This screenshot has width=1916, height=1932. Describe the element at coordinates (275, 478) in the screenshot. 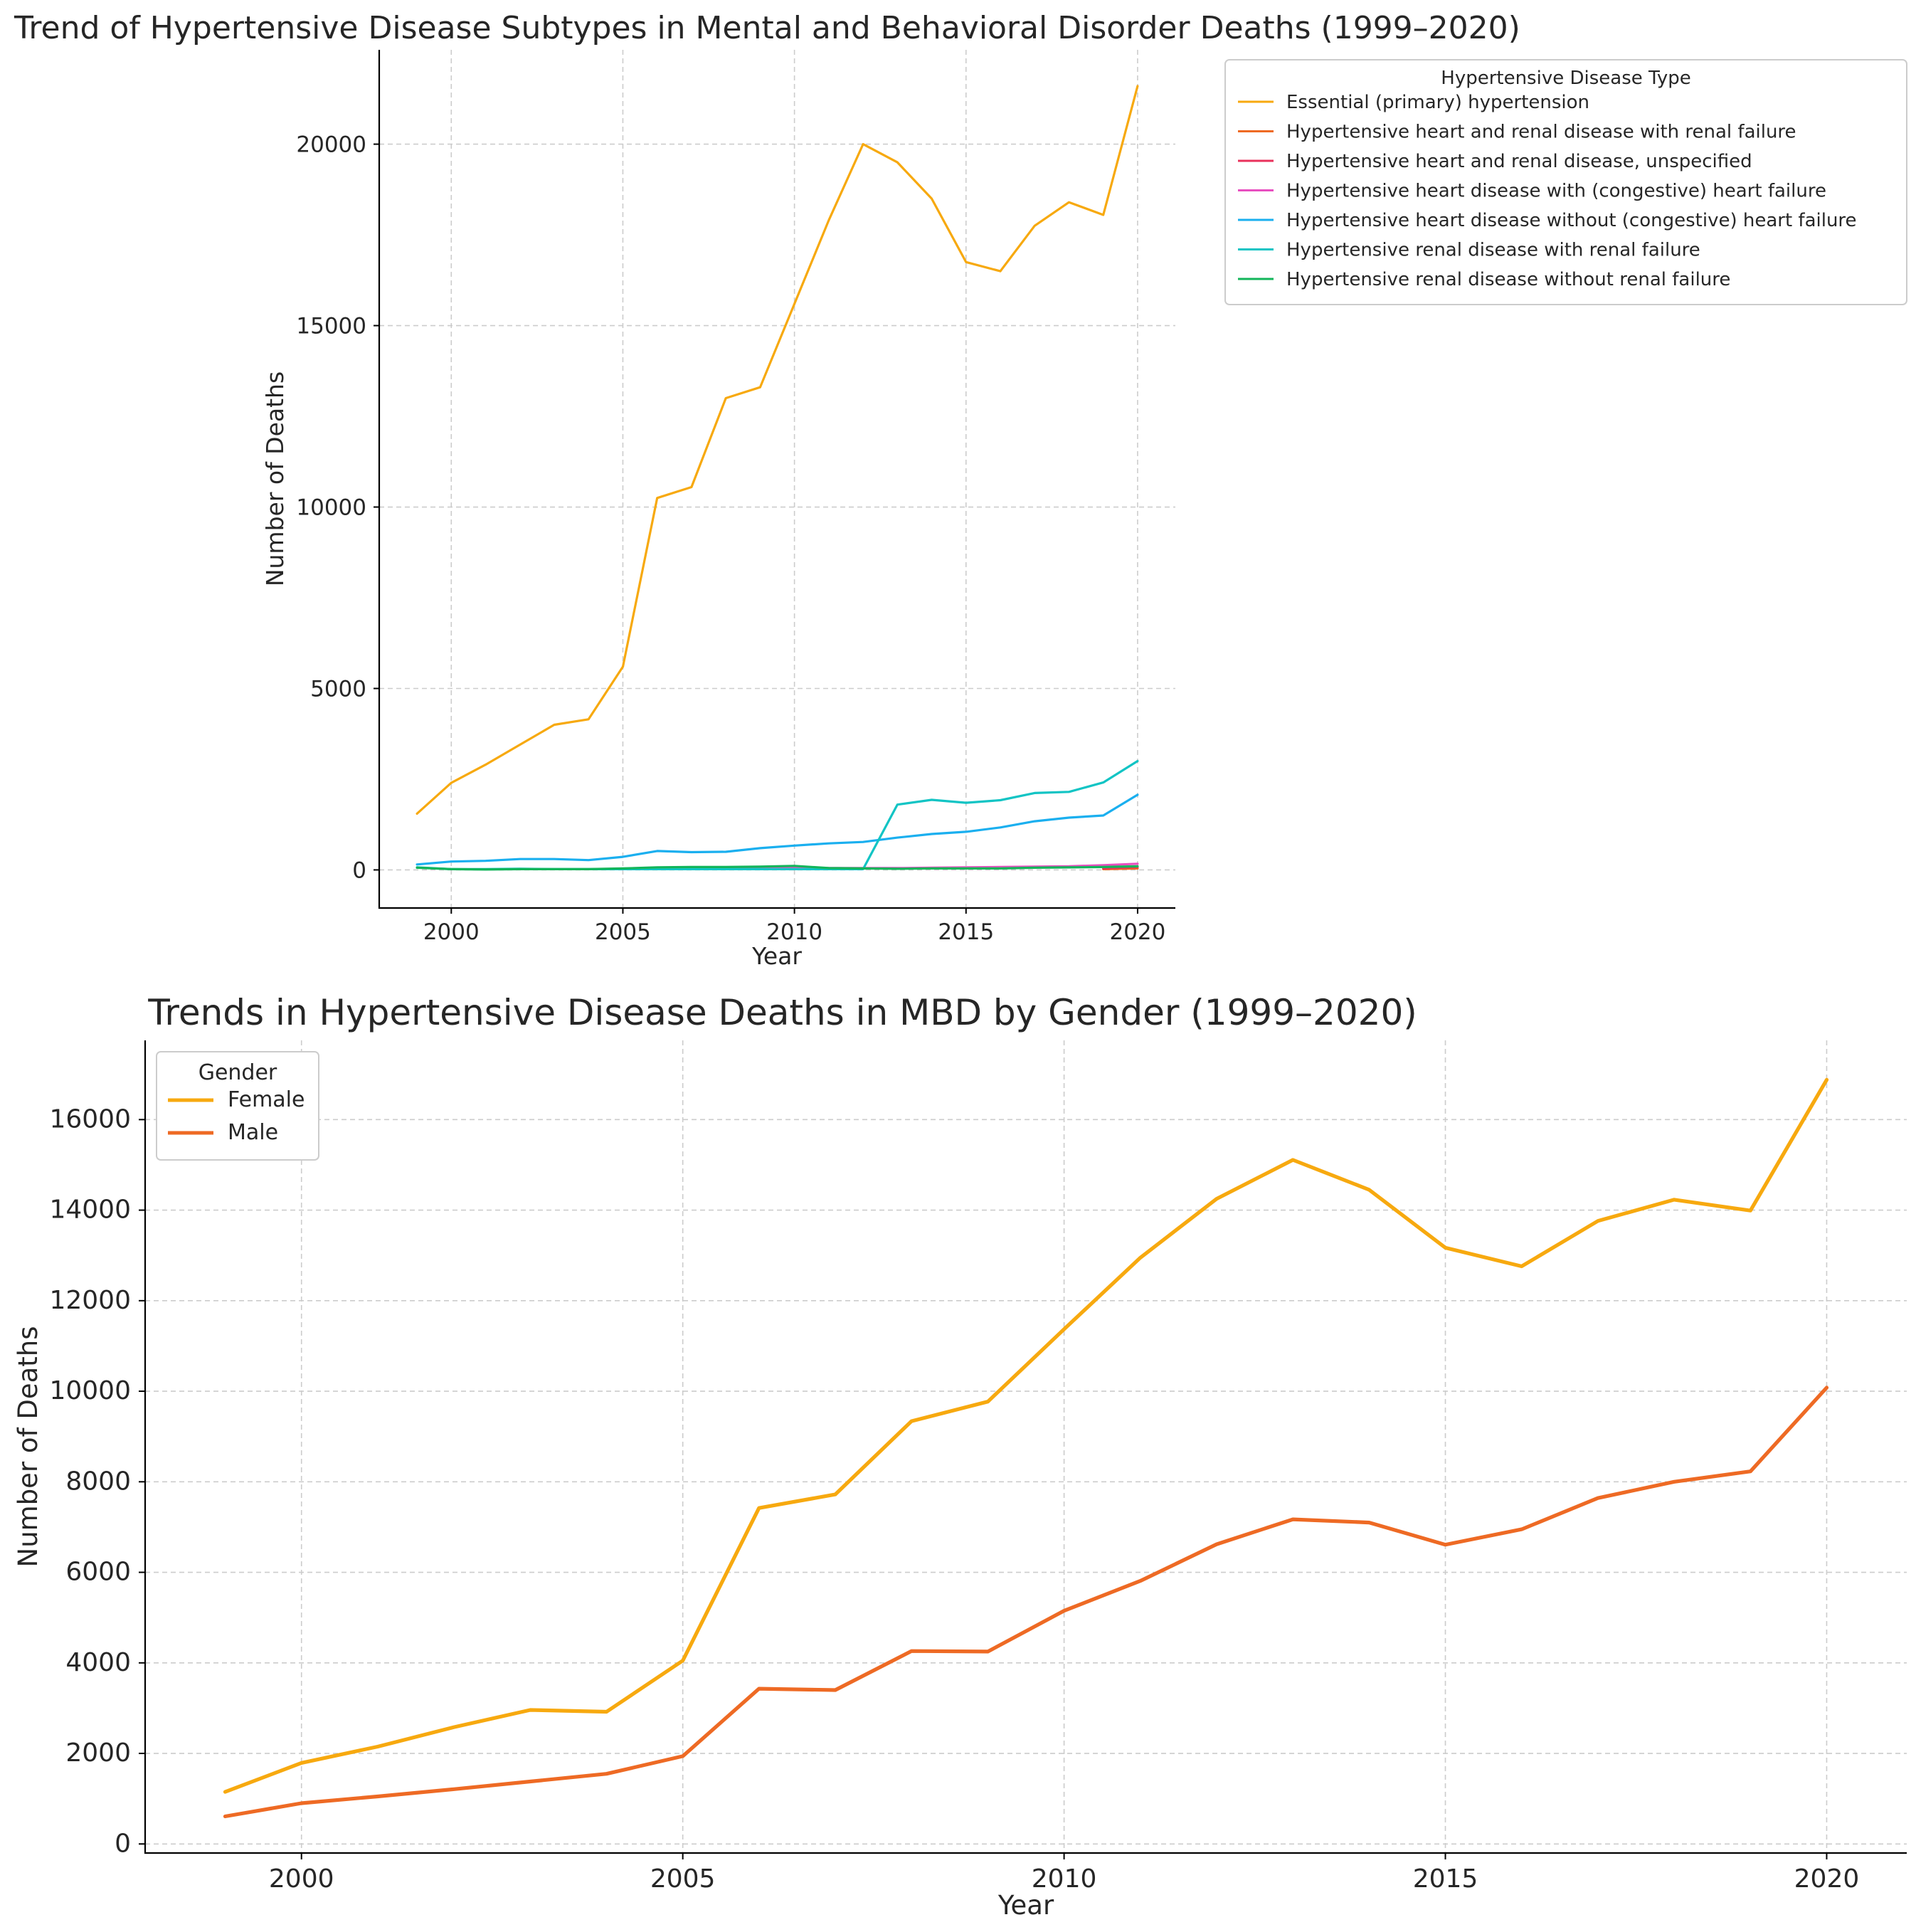

I see `chart1-ylabel: Number of Deaths` at that location.